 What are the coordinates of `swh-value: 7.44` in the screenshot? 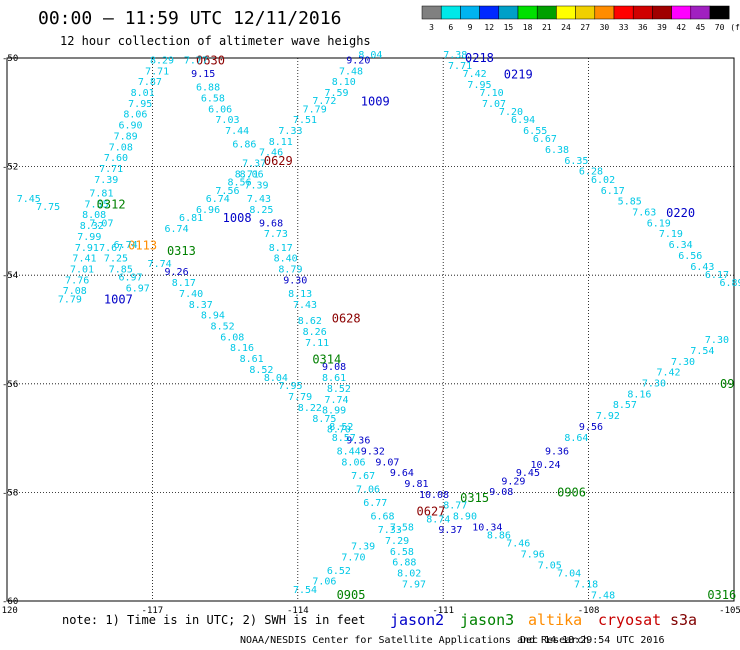 It's located at (237, 131).